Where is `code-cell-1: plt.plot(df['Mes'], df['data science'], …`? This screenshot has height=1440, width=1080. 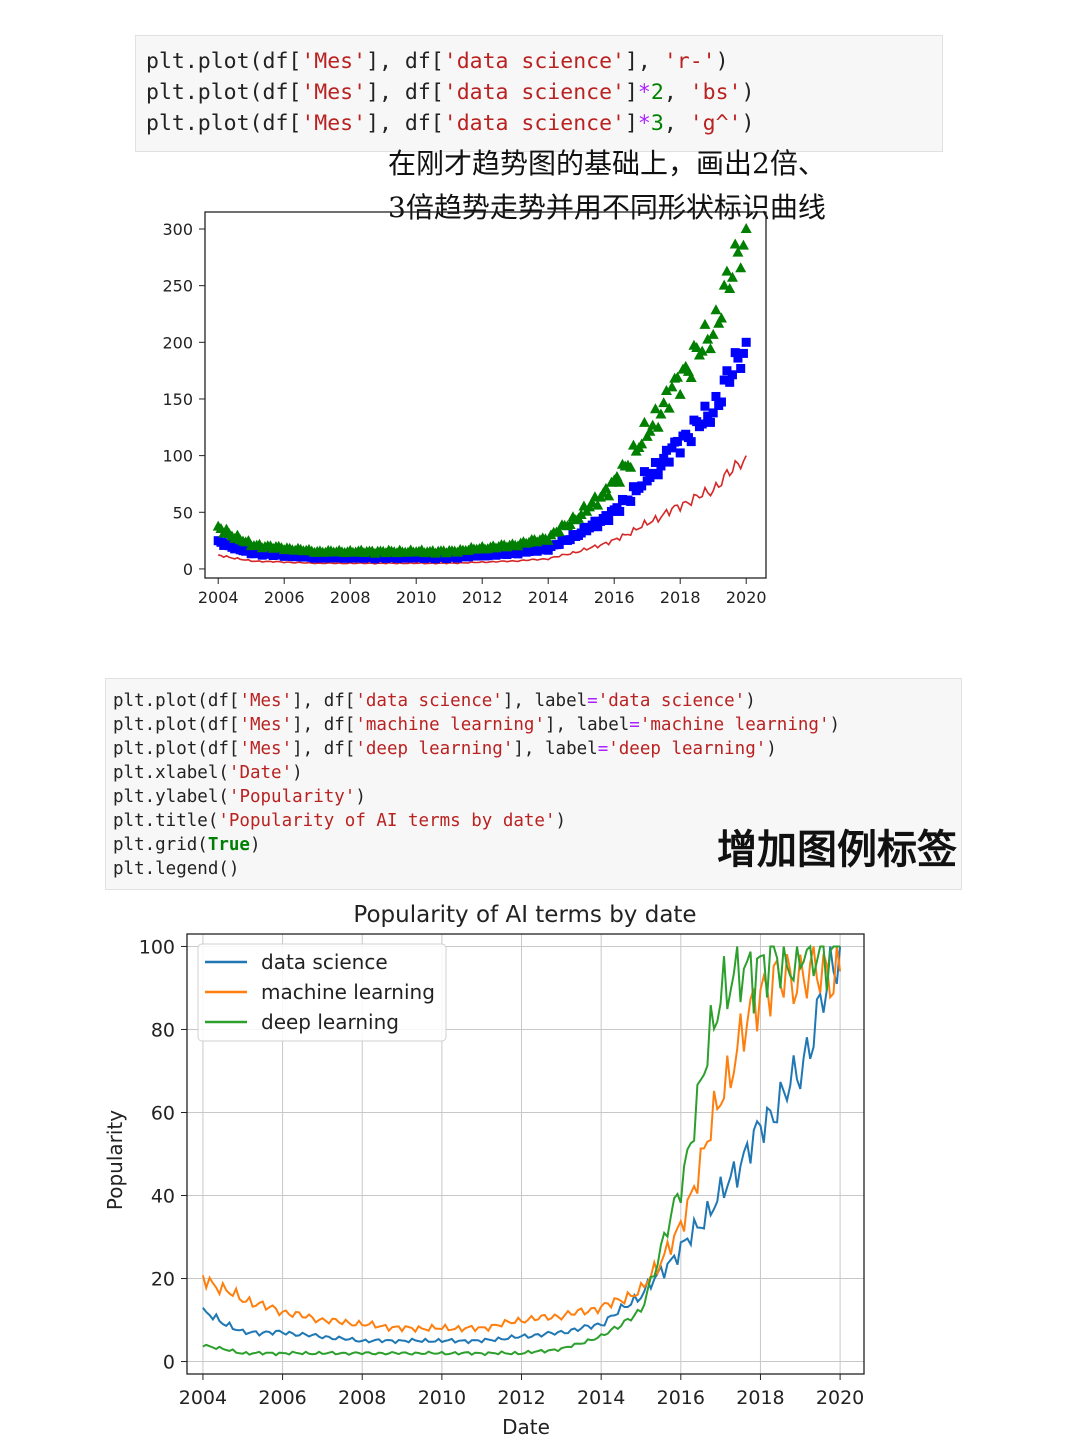 code-cell-1: plt.plot(df['Mes'], df['data science'], … is located at coordinates (539, 93).